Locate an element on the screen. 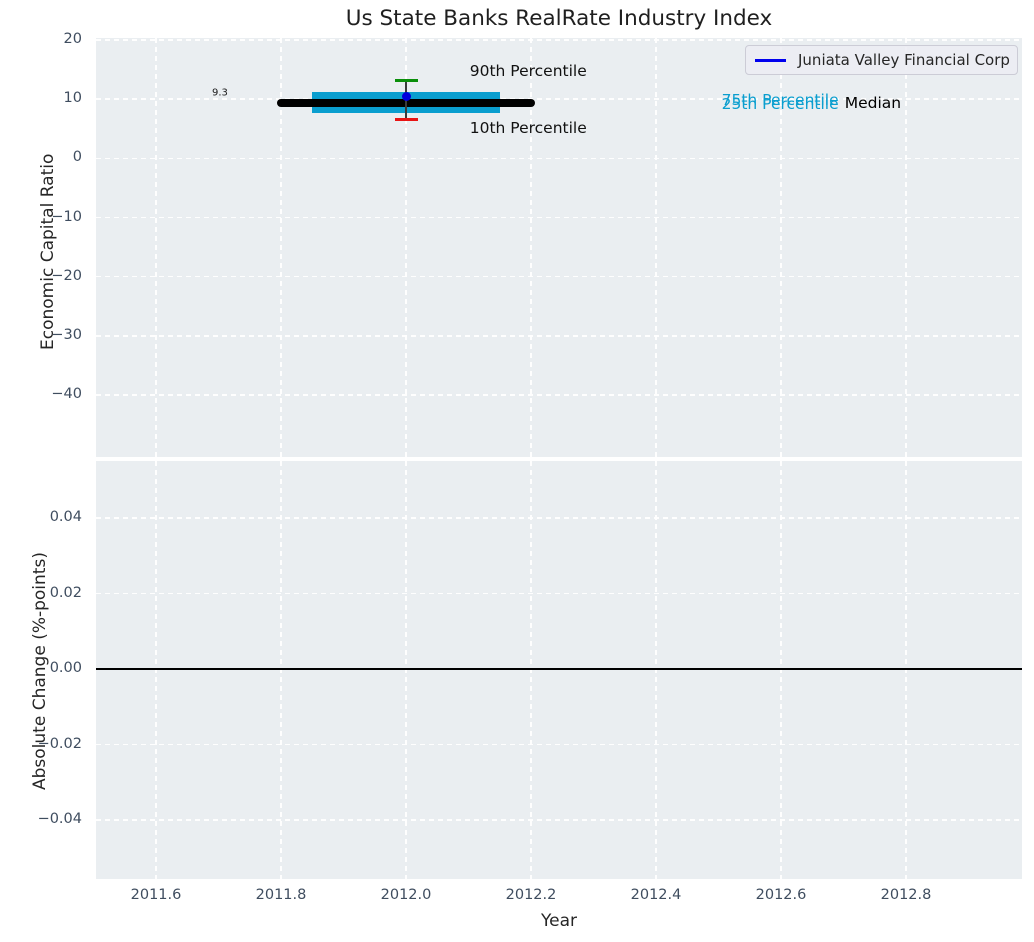  x-axis-label: Year is located at coordinates (559, 921).